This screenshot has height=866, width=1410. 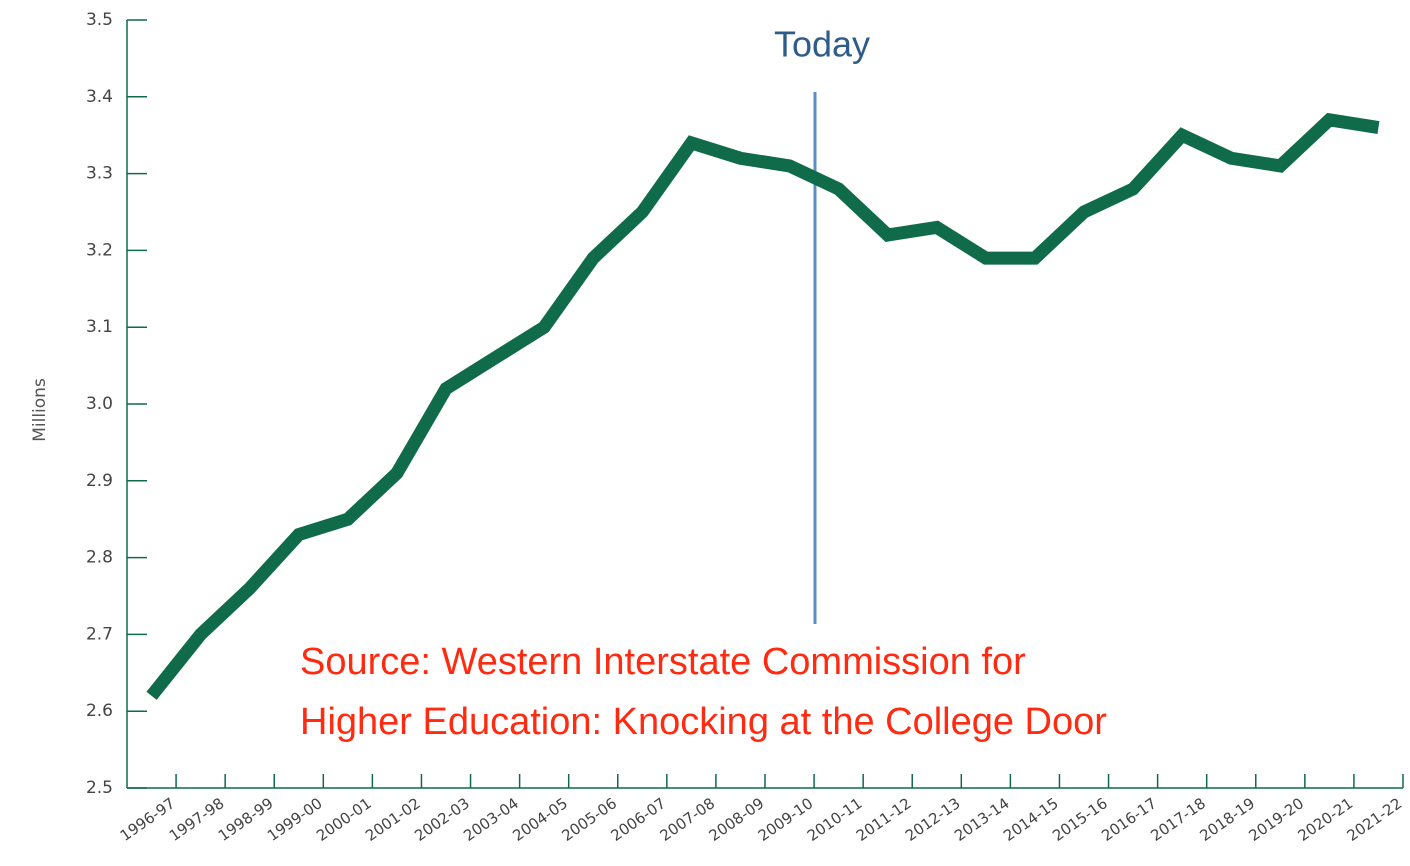 What do you see at coordinates (40, 410) in the screenshot?
I see `y-axis-label: Millions` at bounding box center [40, 410].